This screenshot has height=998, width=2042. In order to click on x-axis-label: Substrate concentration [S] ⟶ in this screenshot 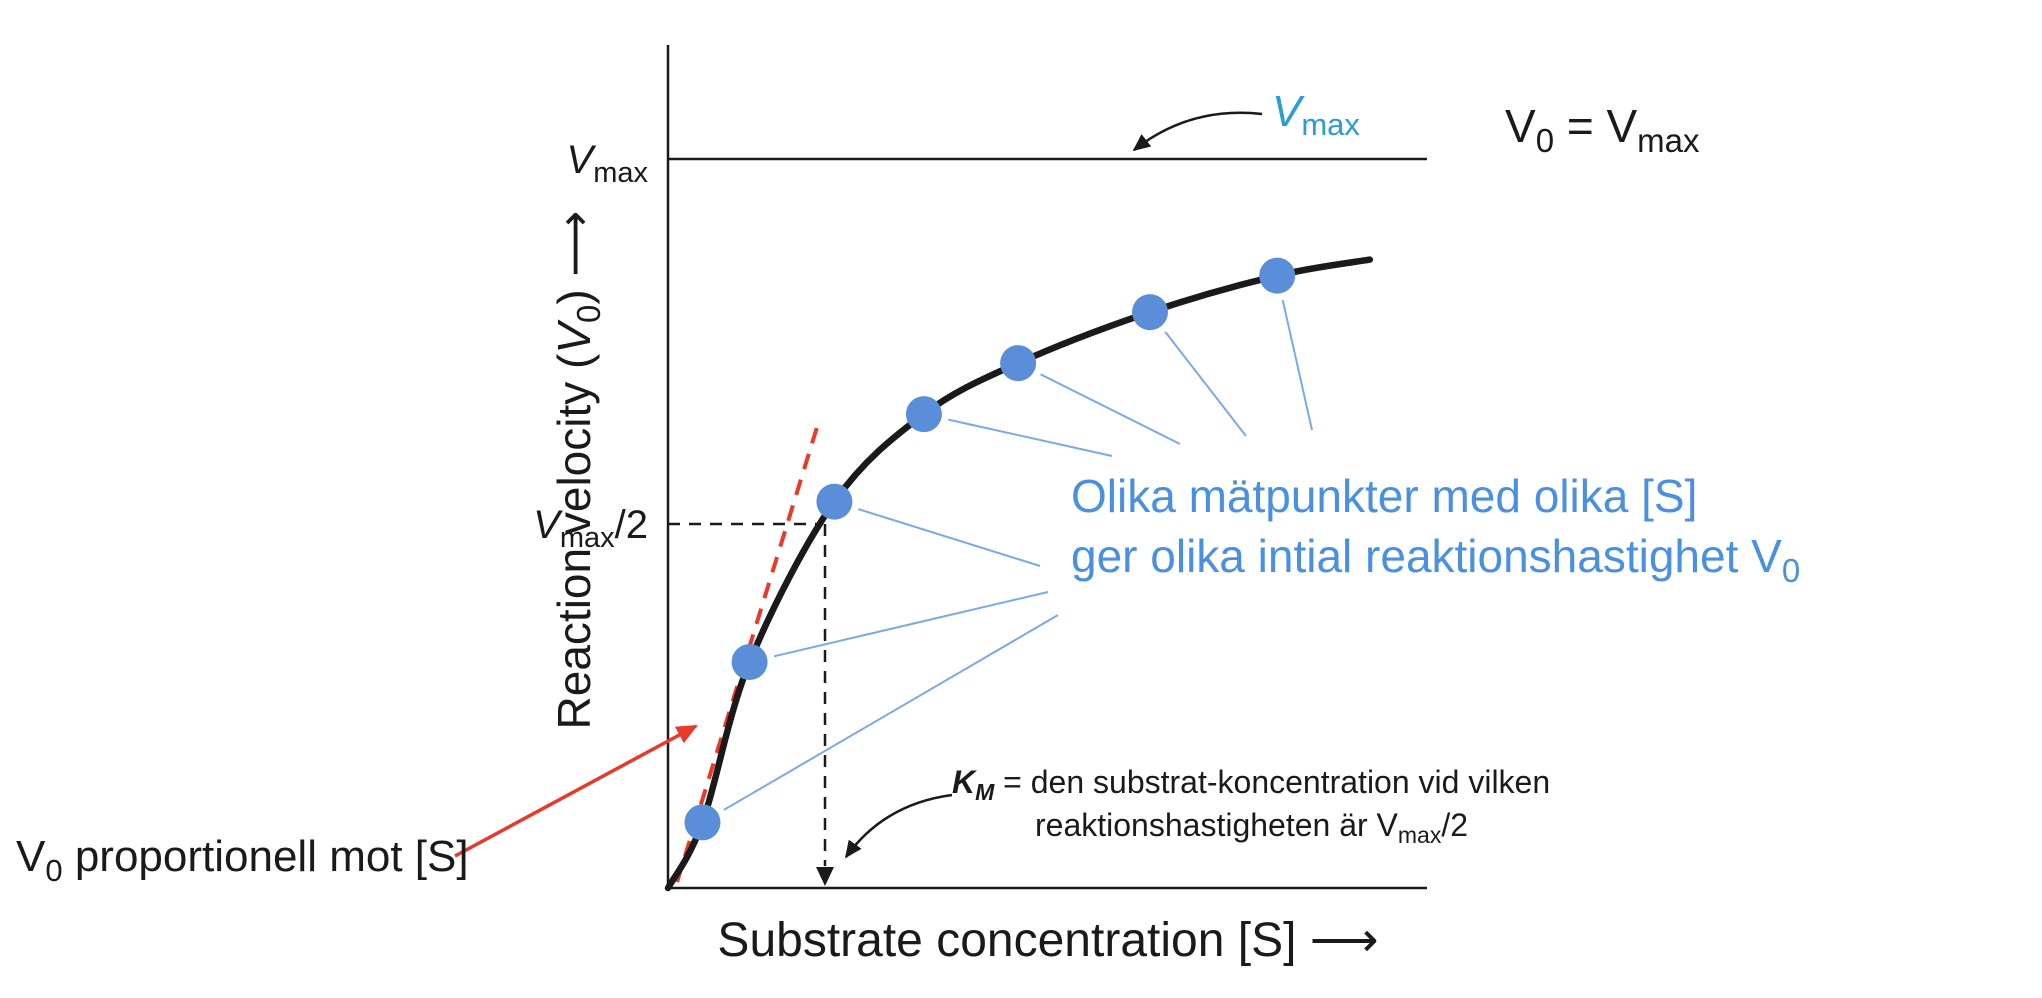, I will do `click(1047, 940)`.